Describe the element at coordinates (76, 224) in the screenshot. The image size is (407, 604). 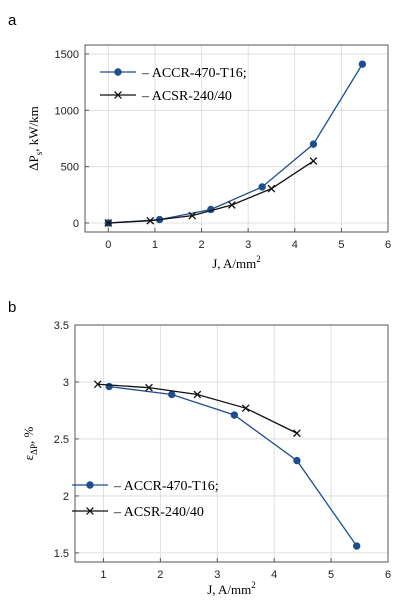
I see `panel-a-y-tick-label: 0` at that location.